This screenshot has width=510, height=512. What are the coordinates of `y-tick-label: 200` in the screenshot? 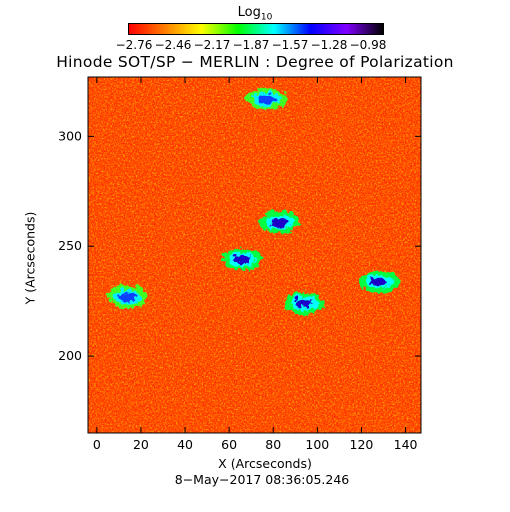 It's located at (70, 355).